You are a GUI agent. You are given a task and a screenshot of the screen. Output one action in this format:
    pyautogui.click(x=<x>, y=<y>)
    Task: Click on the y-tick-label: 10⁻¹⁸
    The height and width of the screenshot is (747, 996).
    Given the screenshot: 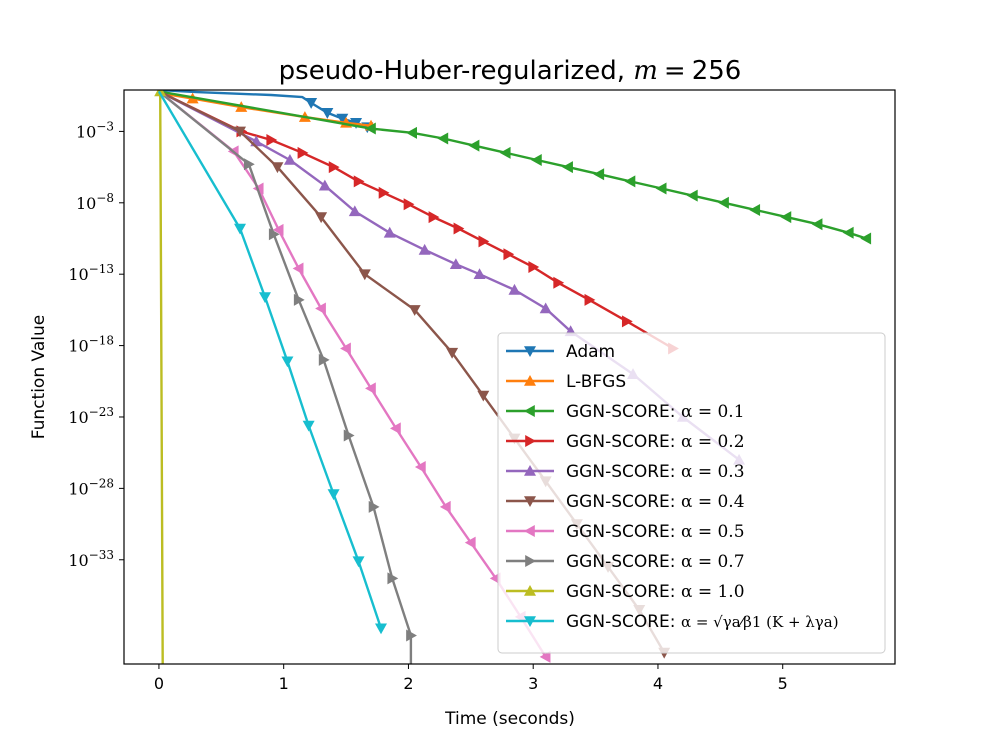 What is the action you would take?
    pyautogui.click(x=91, y=345)
    